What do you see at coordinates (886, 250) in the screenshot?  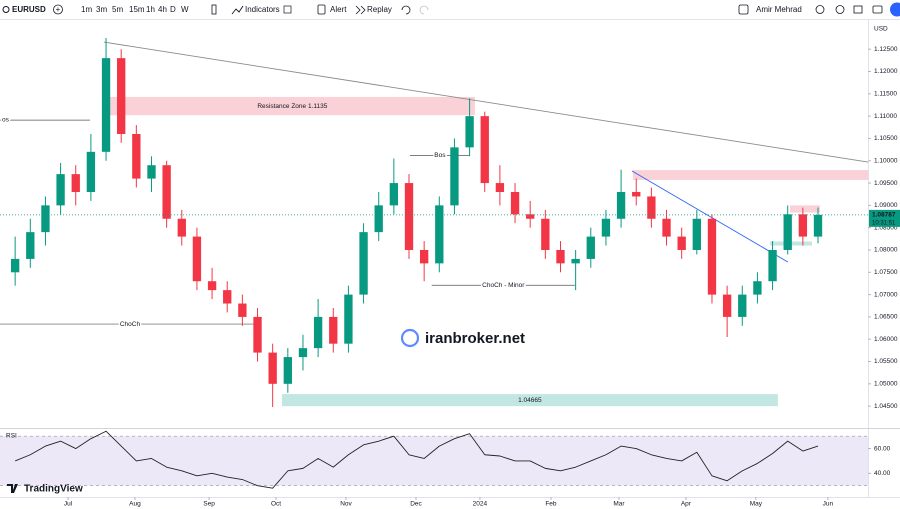 I see `y-tick-label: 1.08000` at bounding box center [886, 250].